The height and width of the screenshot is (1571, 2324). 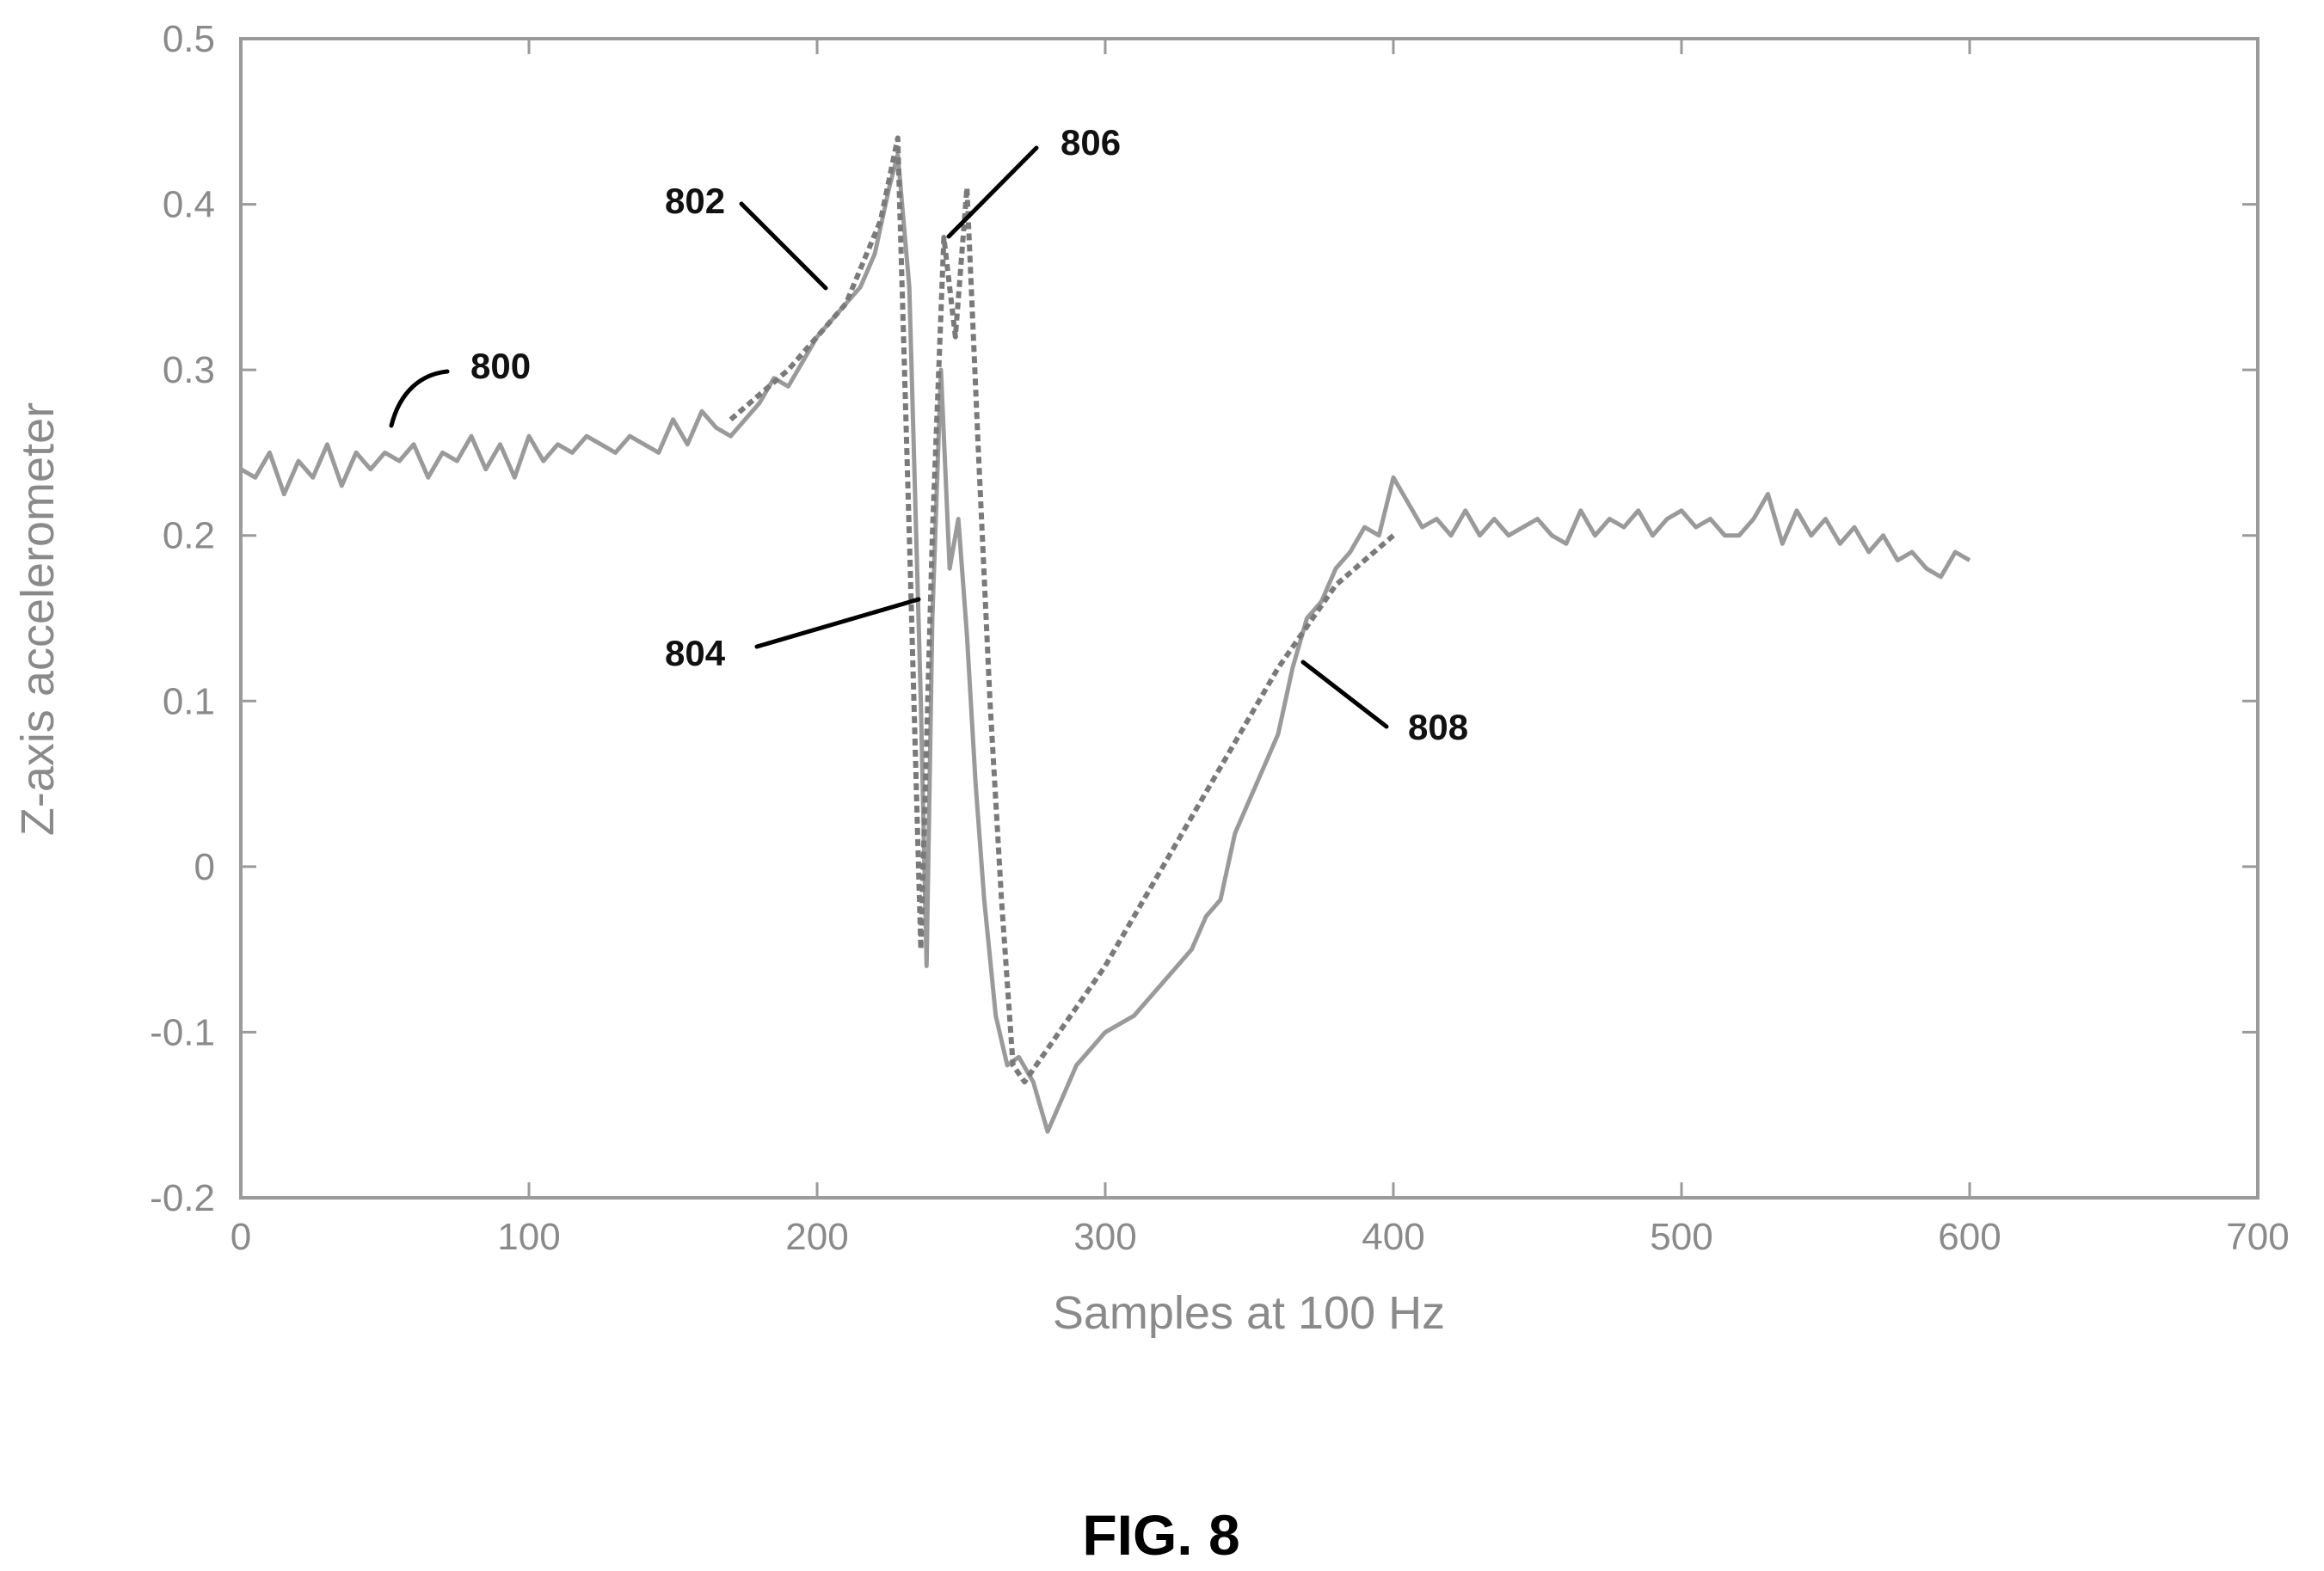 What do you see at coordinates (1969, 1237) in the screenshot?
I see `x-tick-label: 600` at bounding box center [1969, 1237].